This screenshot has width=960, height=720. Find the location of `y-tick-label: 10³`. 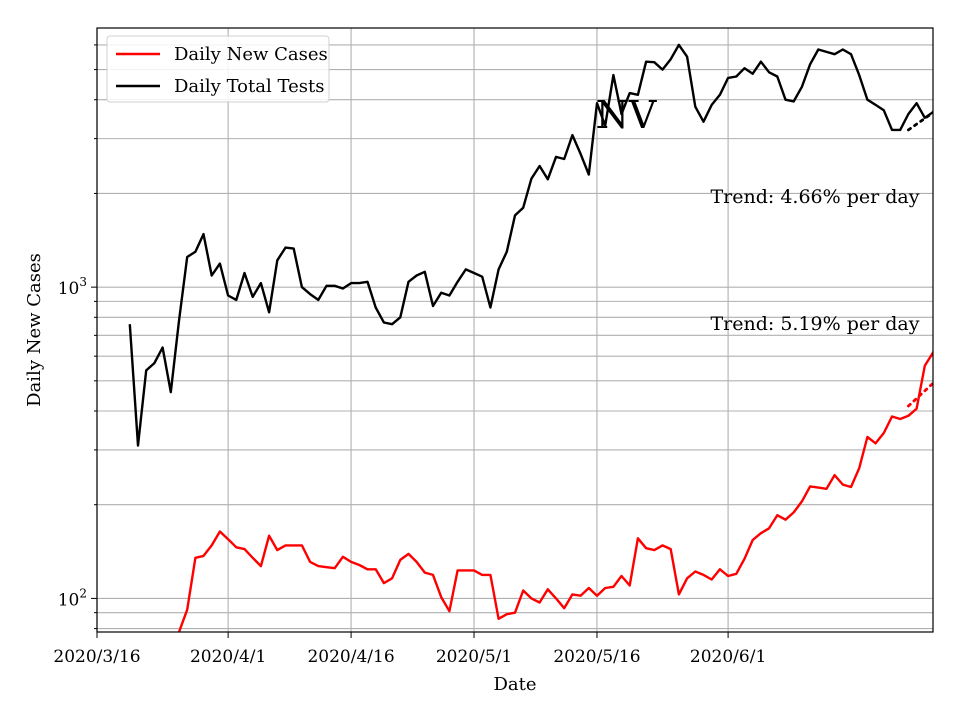

y-tick-label: 10³ is located at coordinates (72, 287).